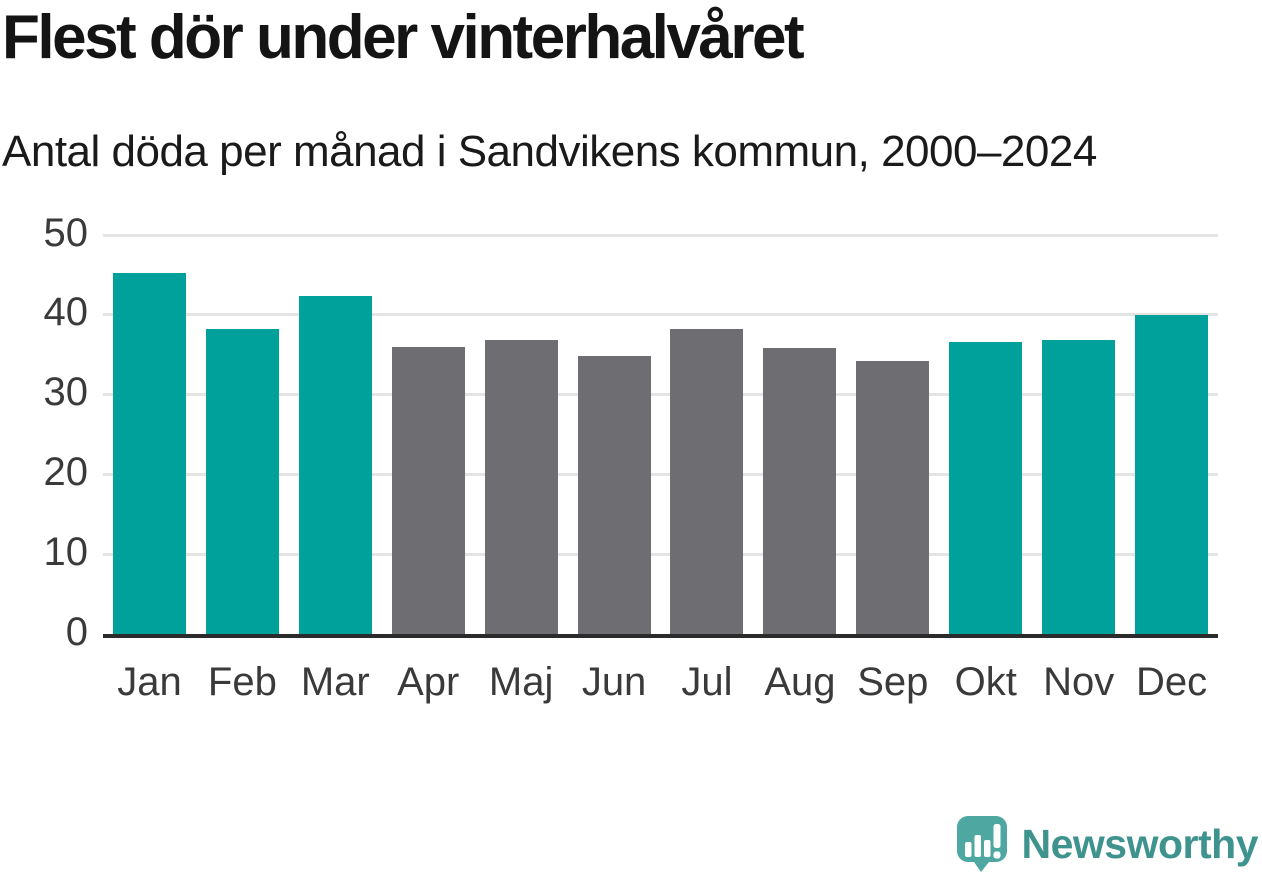 This screenshot has height=879, width=1262. I want to click on x-axis-tick-label: Jan, so click(149, 682).